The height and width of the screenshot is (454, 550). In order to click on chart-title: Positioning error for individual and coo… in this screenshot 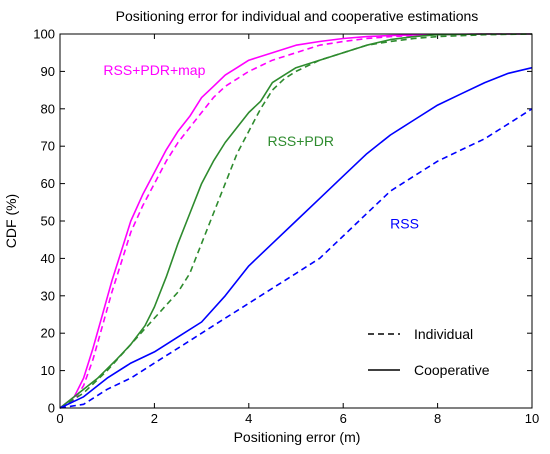, I will do `click(297, 16)`.